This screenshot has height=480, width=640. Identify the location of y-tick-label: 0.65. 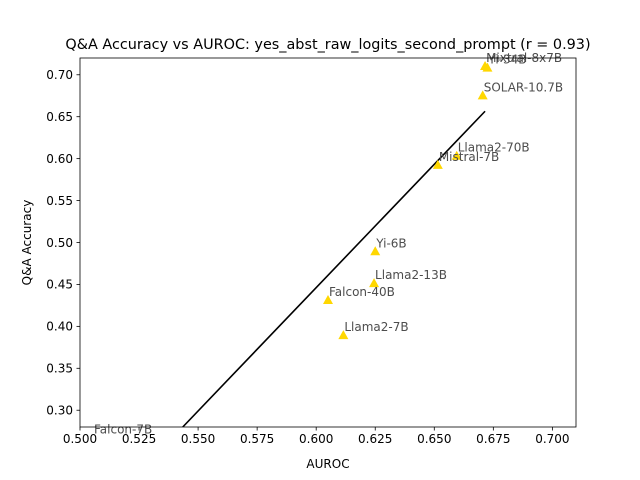
(59, 117).